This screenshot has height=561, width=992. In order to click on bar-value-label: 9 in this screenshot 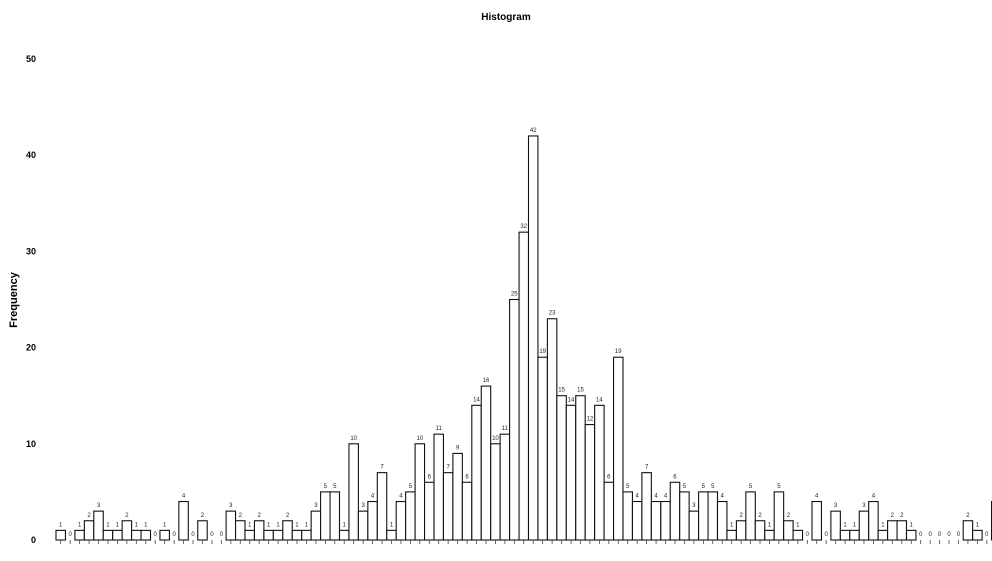, I will do `click(458, 448)`.